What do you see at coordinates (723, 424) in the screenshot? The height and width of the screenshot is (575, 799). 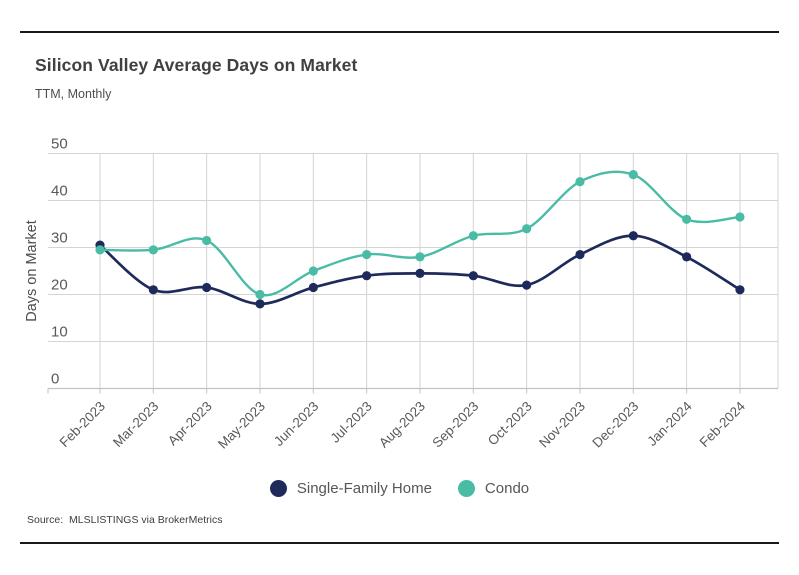 I see `x-axis-tick-label: Feb-2024` at bounding box center [723, 424].